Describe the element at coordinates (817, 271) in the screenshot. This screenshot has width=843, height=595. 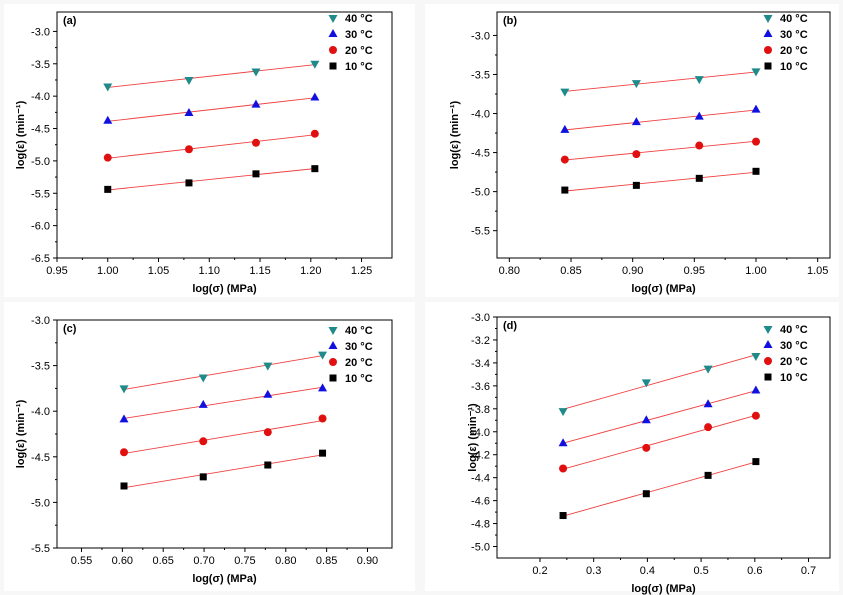
I see `x-tick-label: 1.05` at that location.